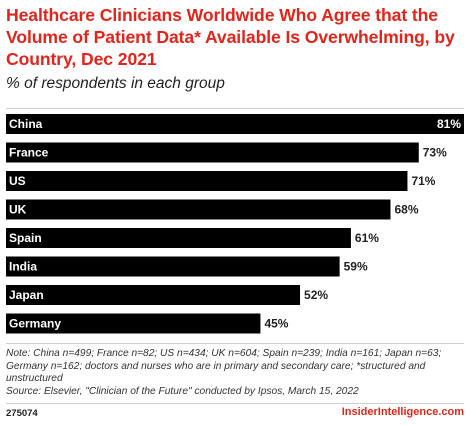 This screenshot has height=425, width=470. Describe the element at coordinates (26, 124) in the screenshot. I see `category-label: China` at that location.